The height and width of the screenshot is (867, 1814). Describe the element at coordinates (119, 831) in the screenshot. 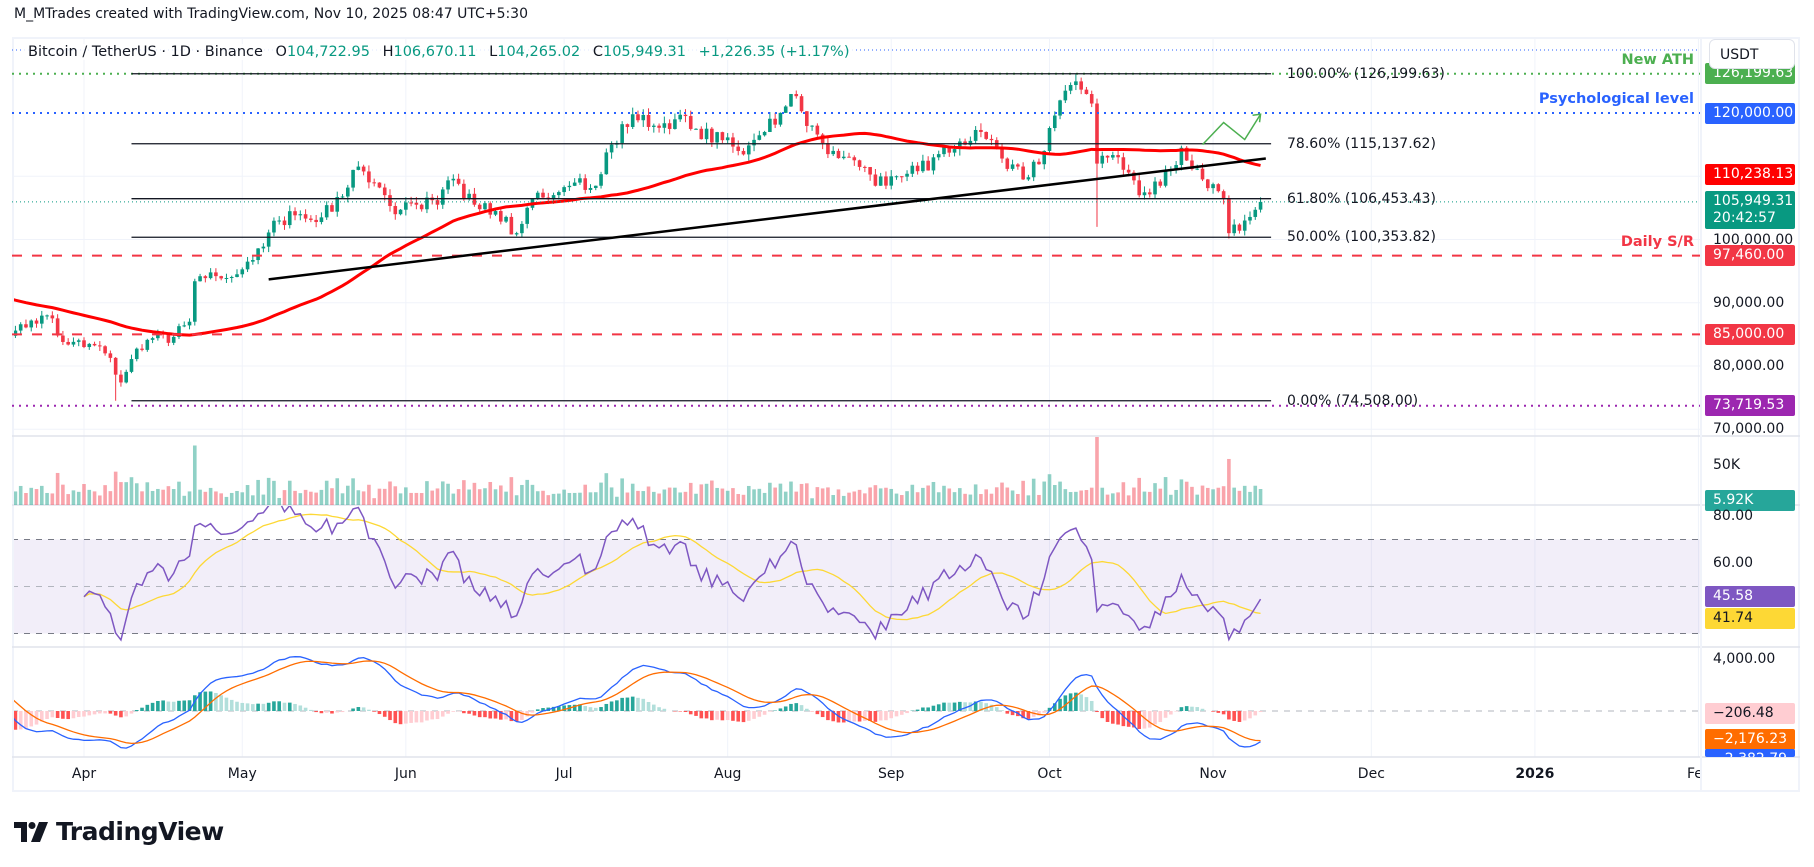

I see `tradingview-logo: TradingView` at that location.